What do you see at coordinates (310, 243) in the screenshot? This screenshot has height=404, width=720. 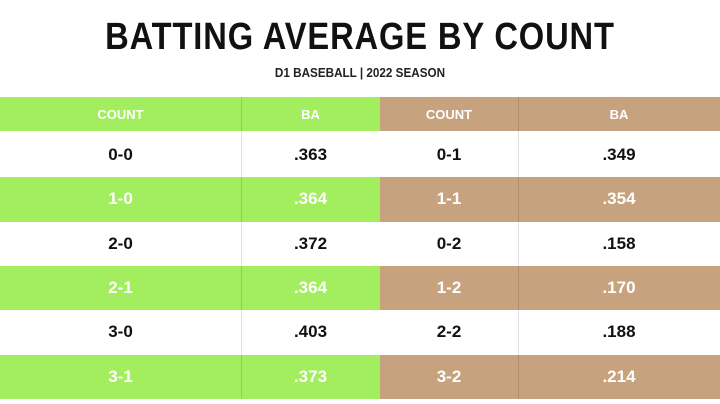 I see `table-cell: .372` at bounding box center [310, 243].